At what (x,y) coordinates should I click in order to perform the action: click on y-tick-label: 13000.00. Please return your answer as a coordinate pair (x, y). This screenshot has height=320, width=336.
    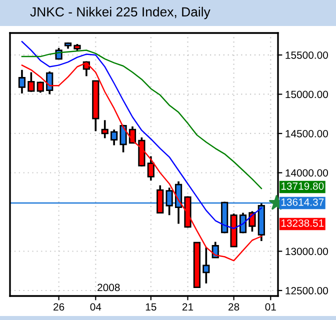
    Looking at the image, I should click on (307, 252).